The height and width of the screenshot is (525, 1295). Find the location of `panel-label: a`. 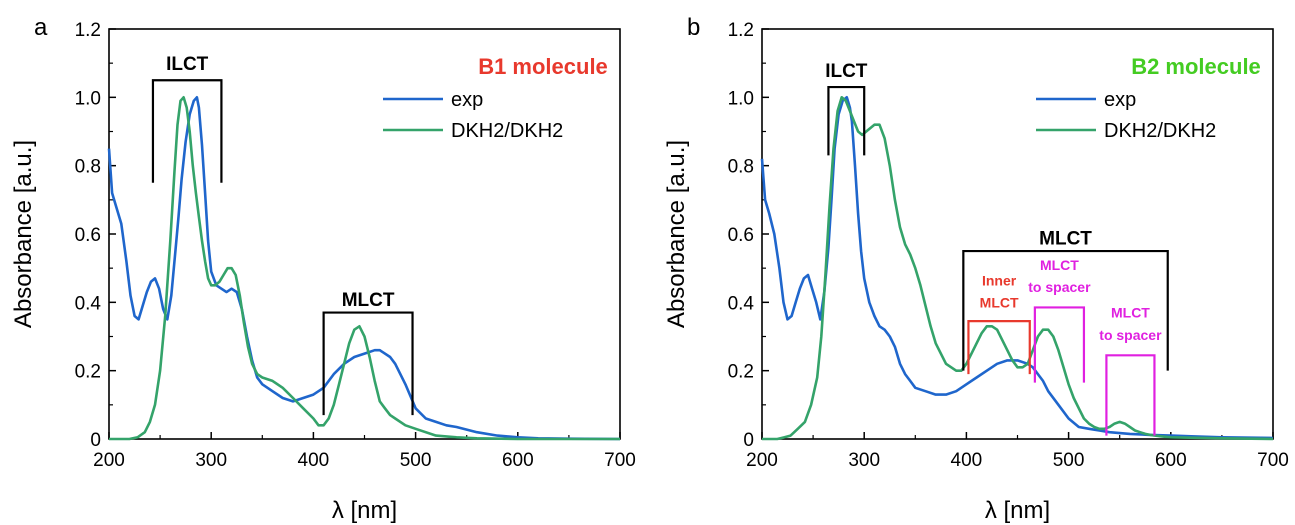

panel-label: a is located at coordinates (41, 27).